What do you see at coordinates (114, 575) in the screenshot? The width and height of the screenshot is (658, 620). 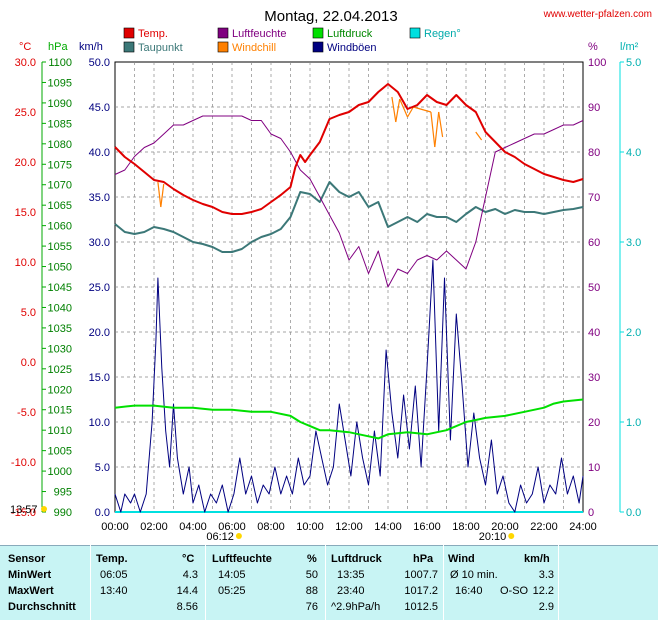 I see `stats-min-temp-time: 06:05` at bounding box center [114, 575].